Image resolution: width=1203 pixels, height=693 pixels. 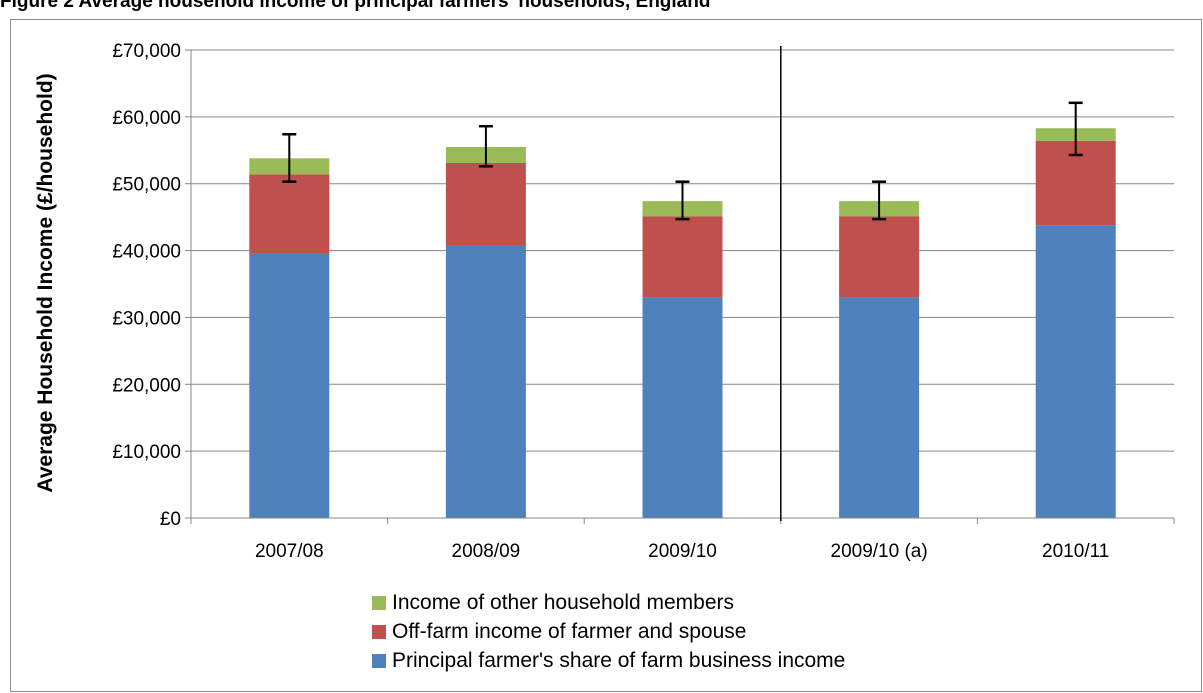 What do you see at coordinates (45, 282) in the screenshot?
I see `y-axis-label: Average Household Income (£/household)` at bounding box center [45, 282].